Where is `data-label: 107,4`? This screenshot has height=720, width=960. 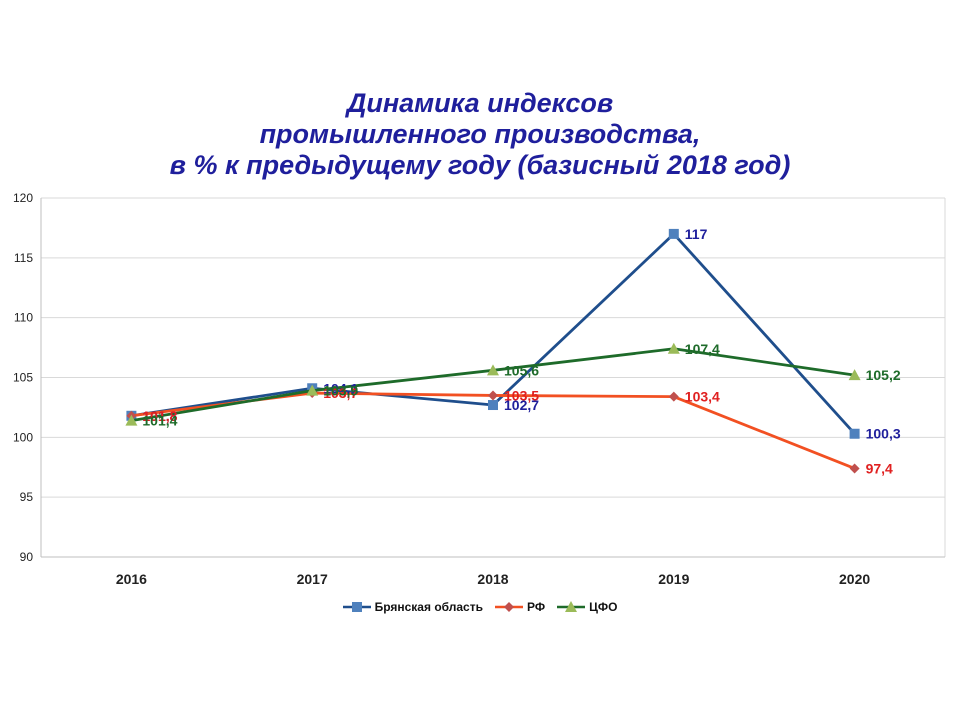 data-label: 107,4 is located at coordinates (702, 349).